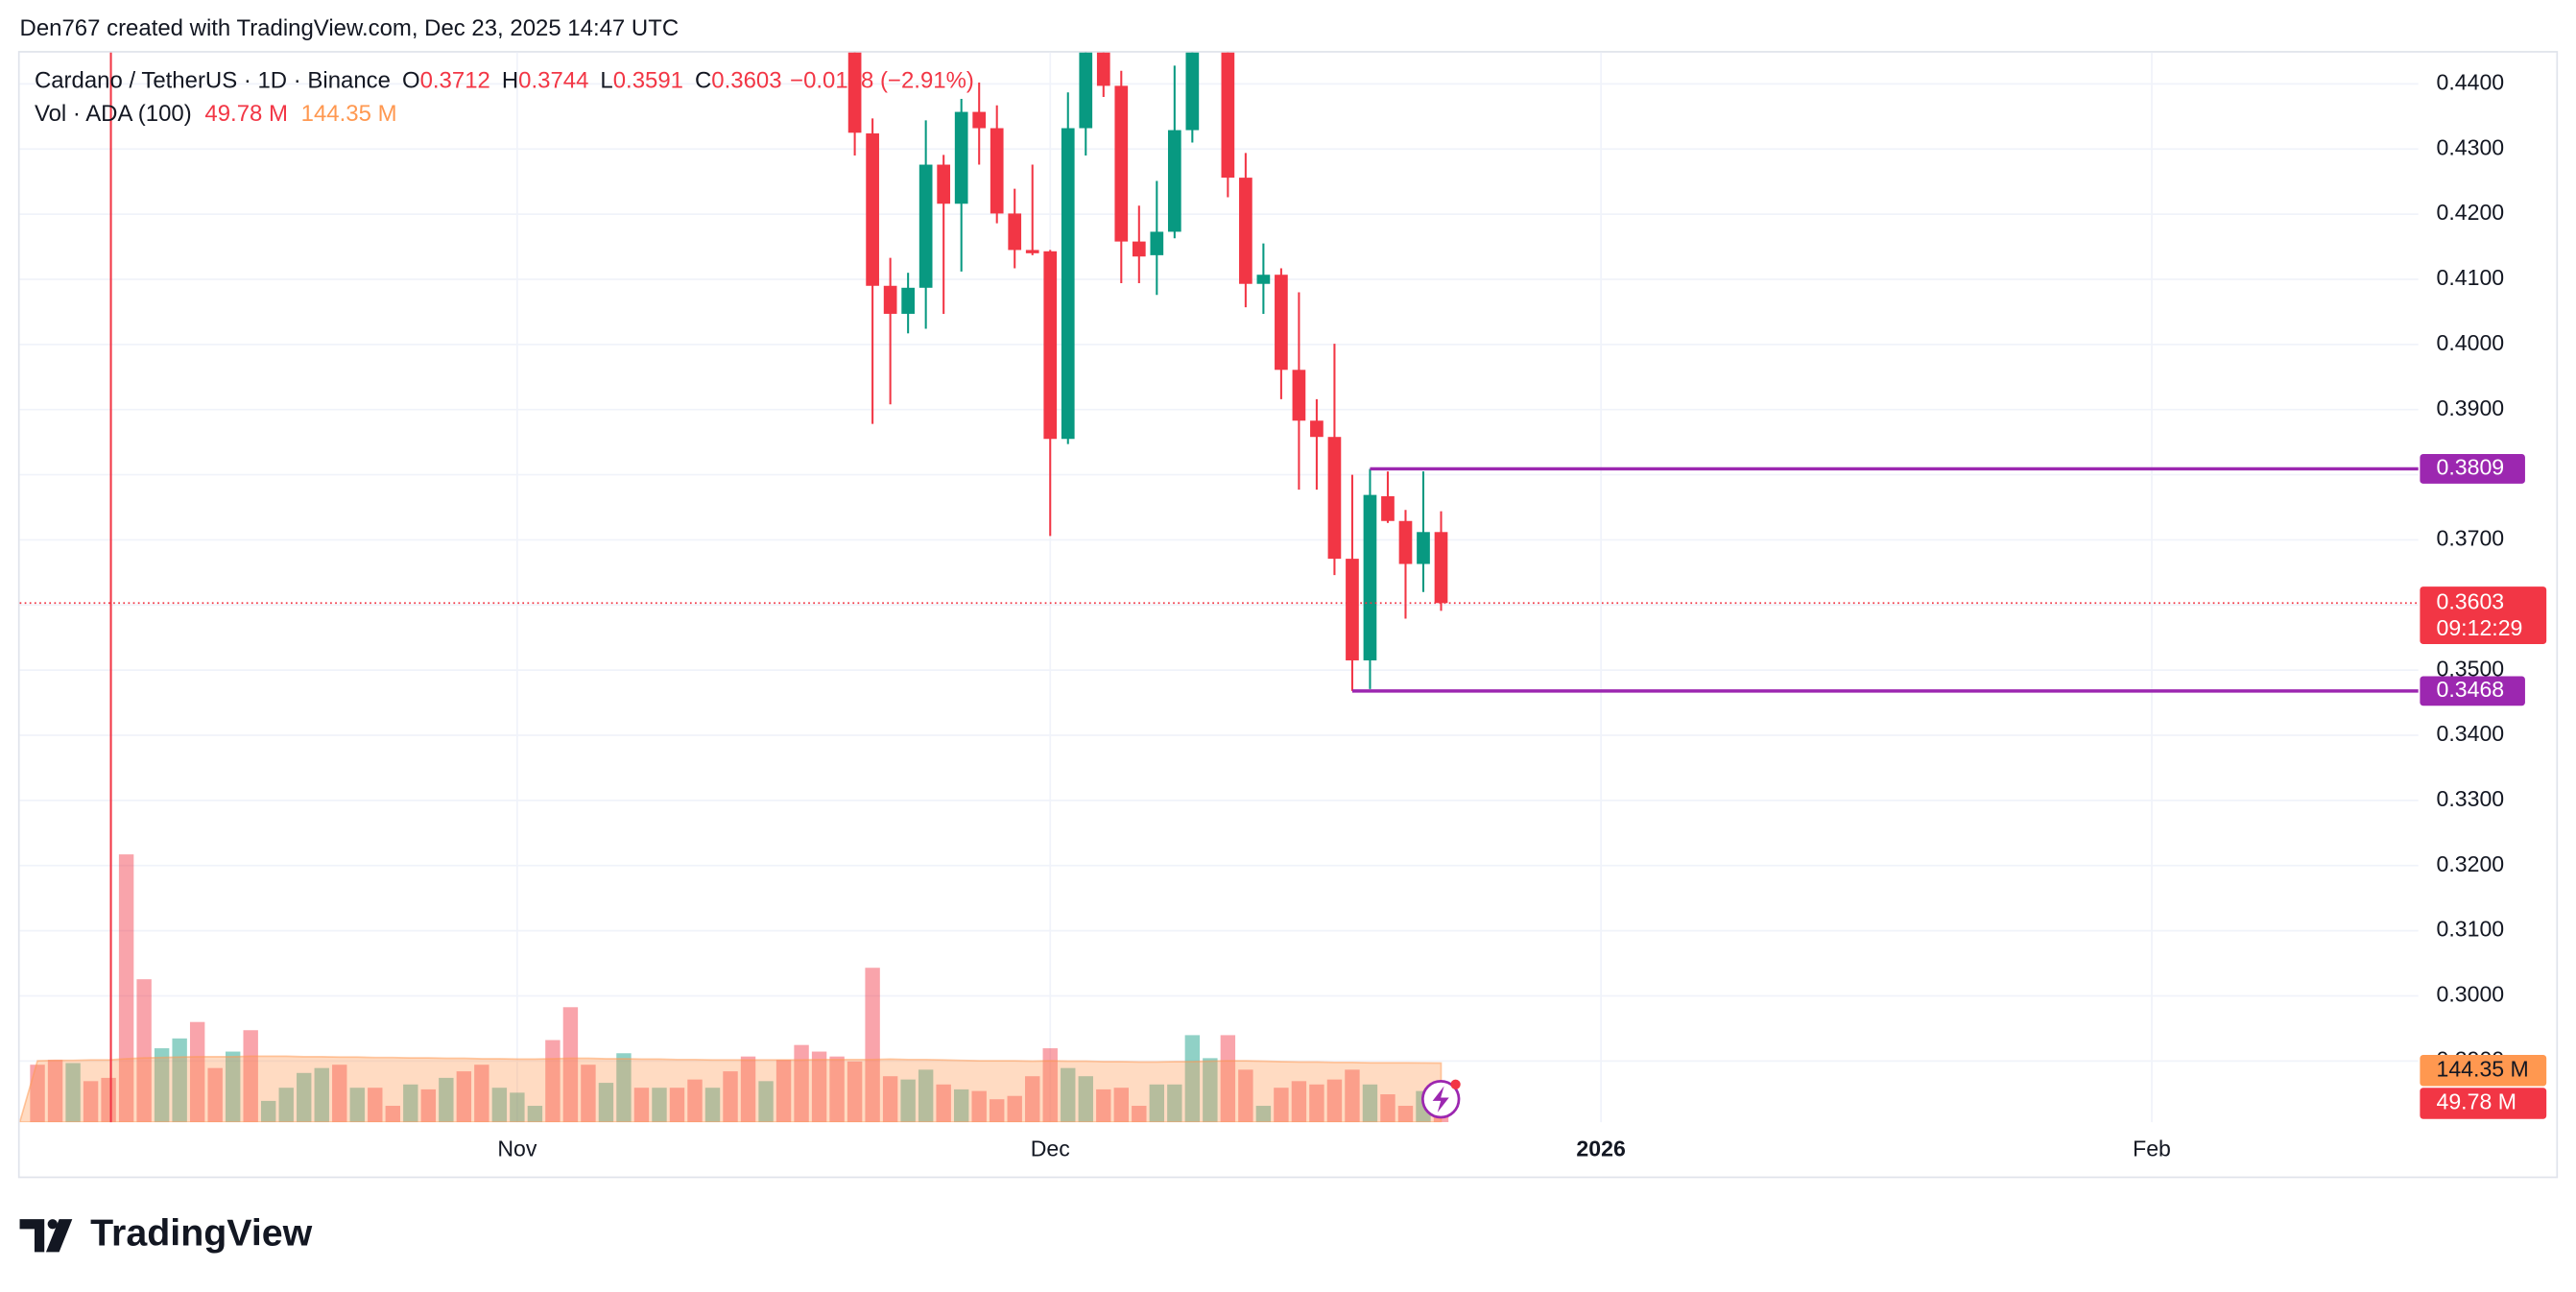 Image resolution: width=2576 pixels, height=1292 pixels. Describe the element at coordinates (2480, 628) in the screenshot. I see `countdown: 09:12:29` at that location.